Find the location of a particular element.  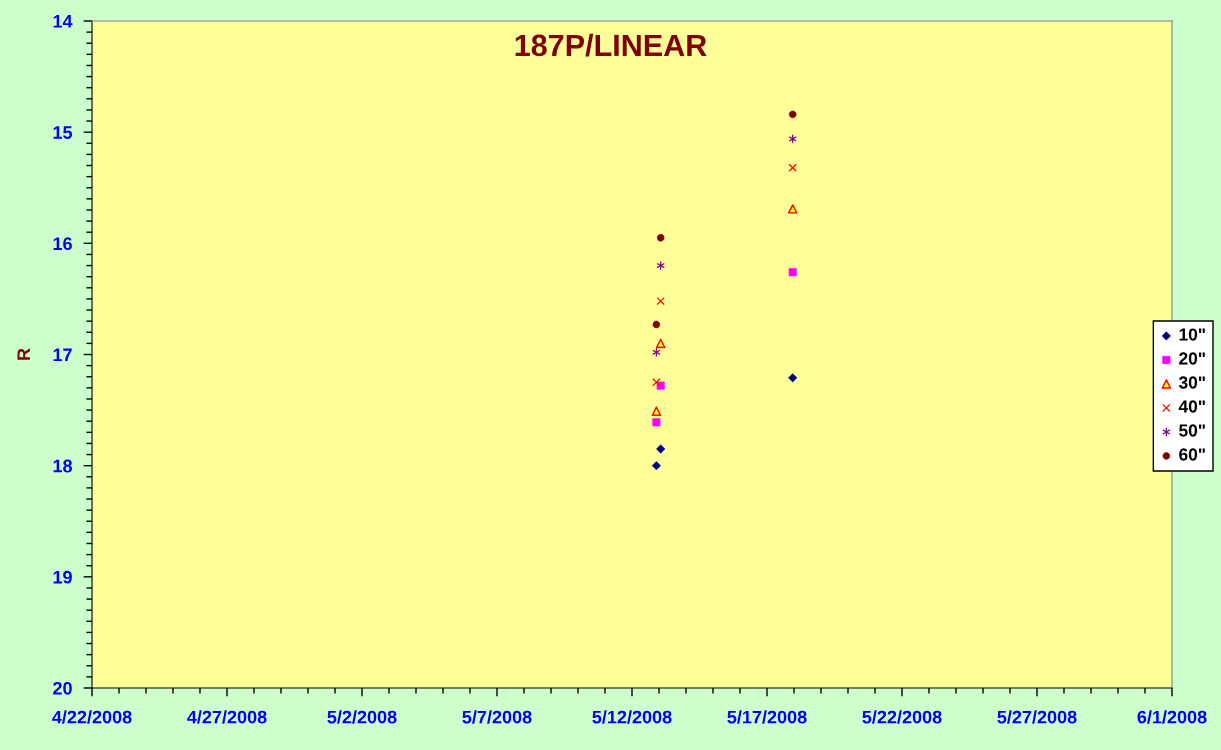

legend-label: 20" is located at coordinates (1192, 358).